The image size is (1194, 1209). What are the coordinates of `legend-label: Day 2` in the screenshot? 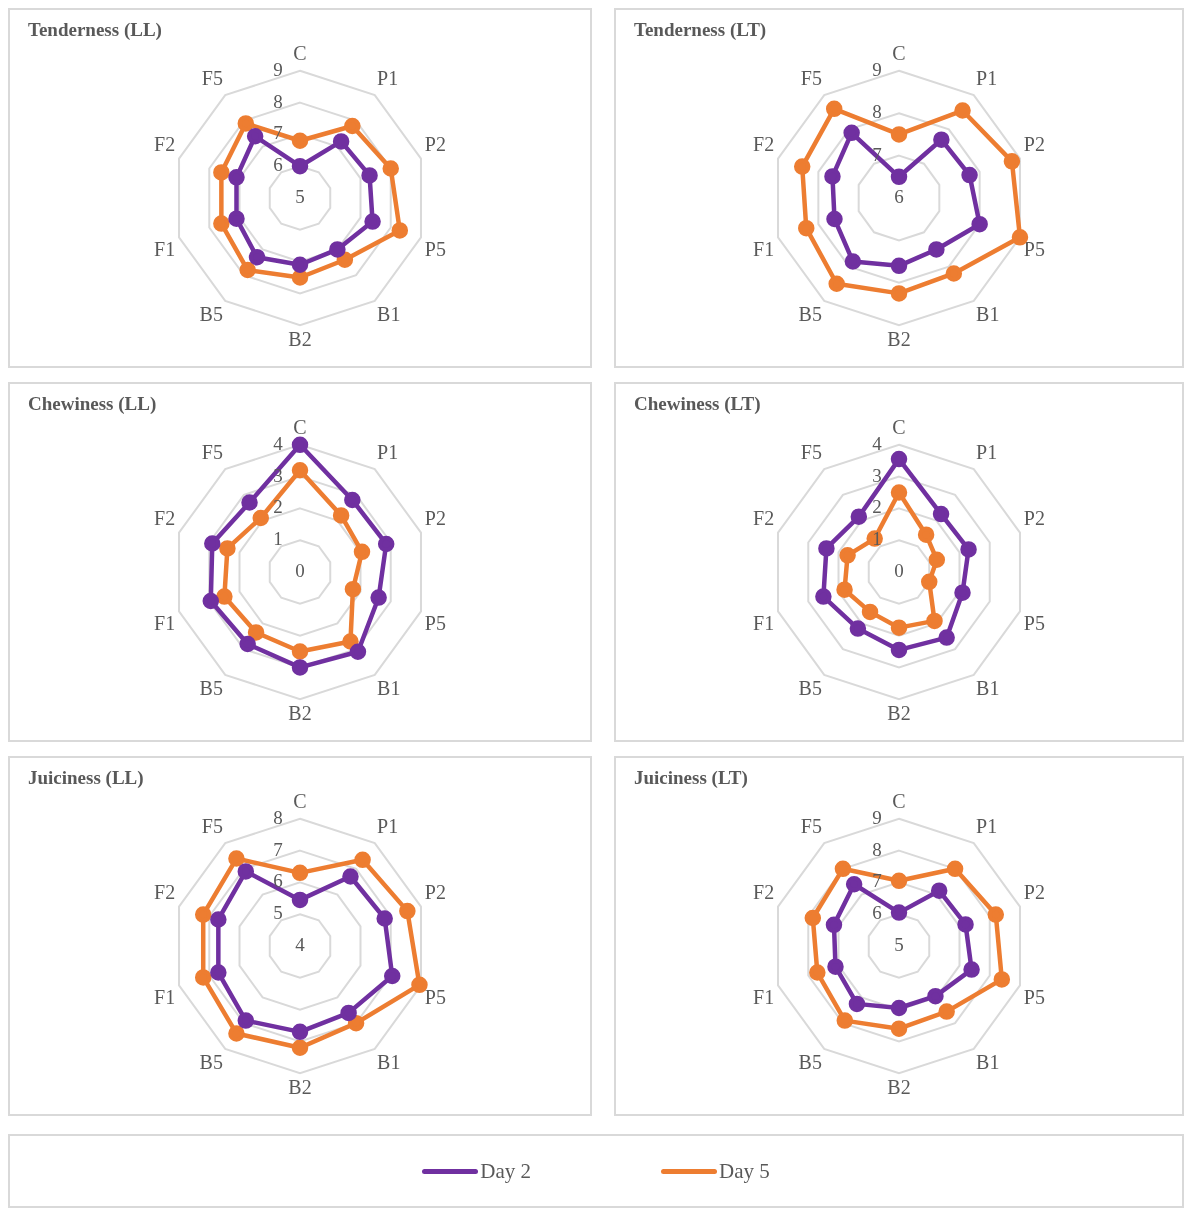 It's located at (505, 1171).